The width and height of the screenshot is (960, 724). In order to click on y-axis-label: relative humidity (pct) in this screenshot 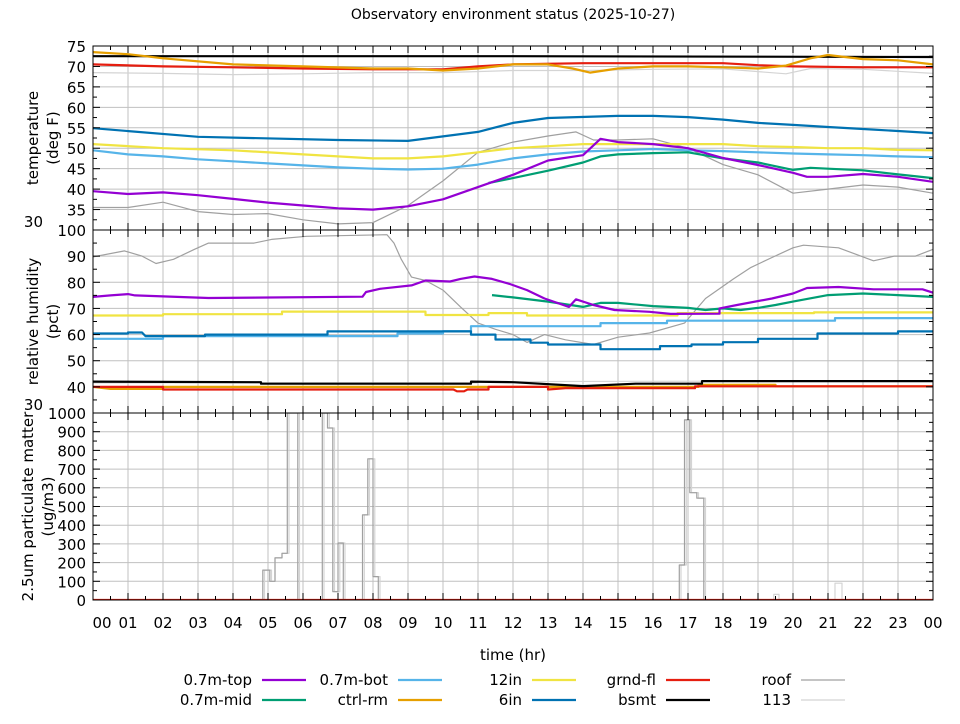, I will do `click(43, 322)`.